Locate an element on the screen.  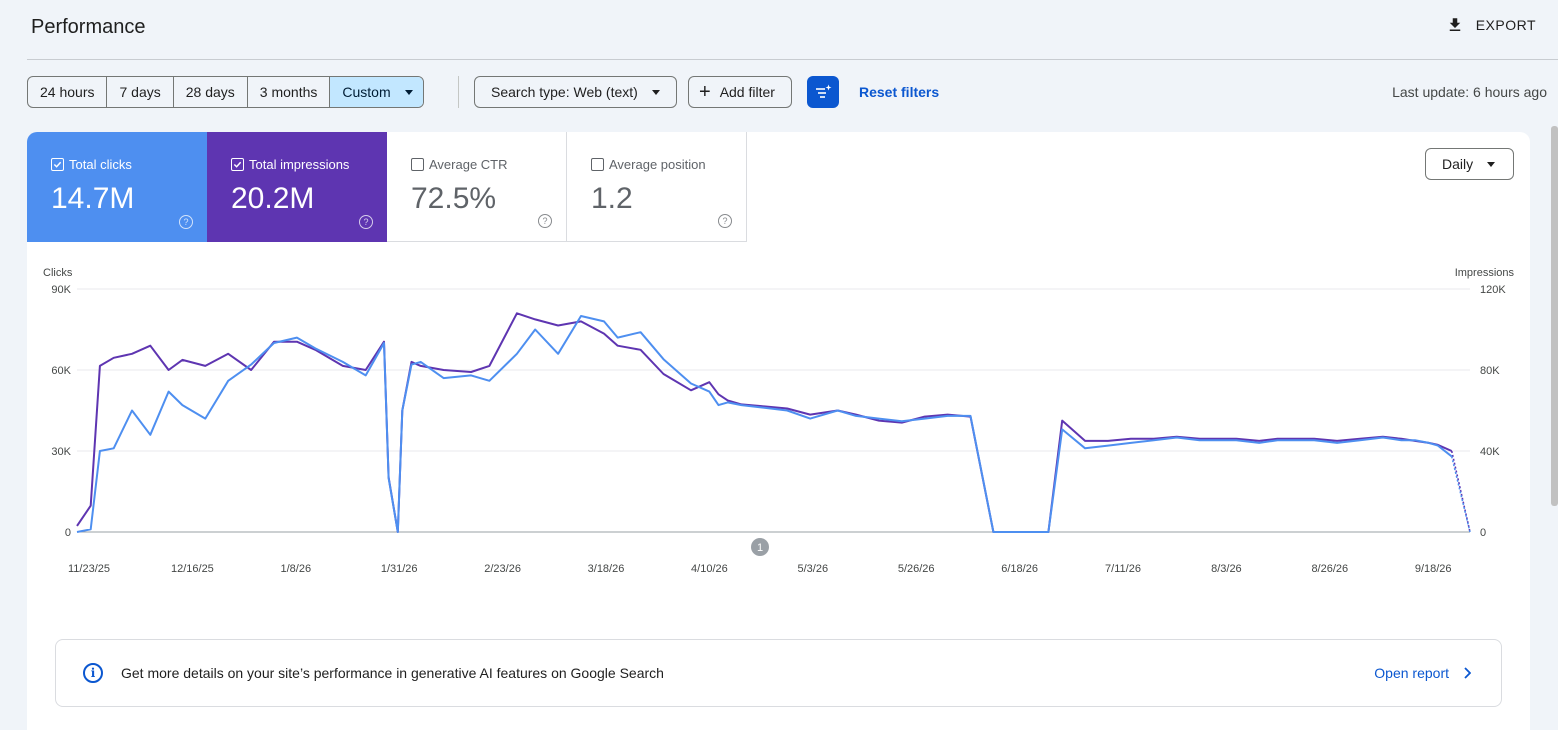
search-type-filter: Search type: Web (text) is located at coordinates (575, 92).